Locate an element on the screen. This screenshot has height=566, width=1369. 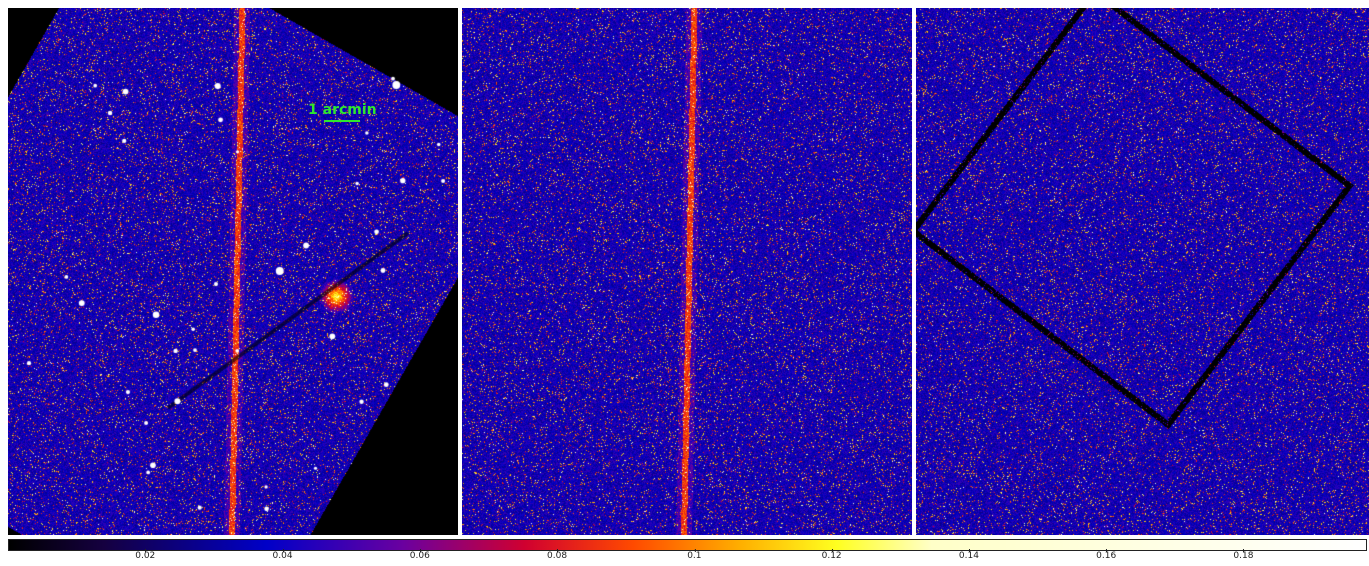
colorbar is located at coordinates (687, 545).